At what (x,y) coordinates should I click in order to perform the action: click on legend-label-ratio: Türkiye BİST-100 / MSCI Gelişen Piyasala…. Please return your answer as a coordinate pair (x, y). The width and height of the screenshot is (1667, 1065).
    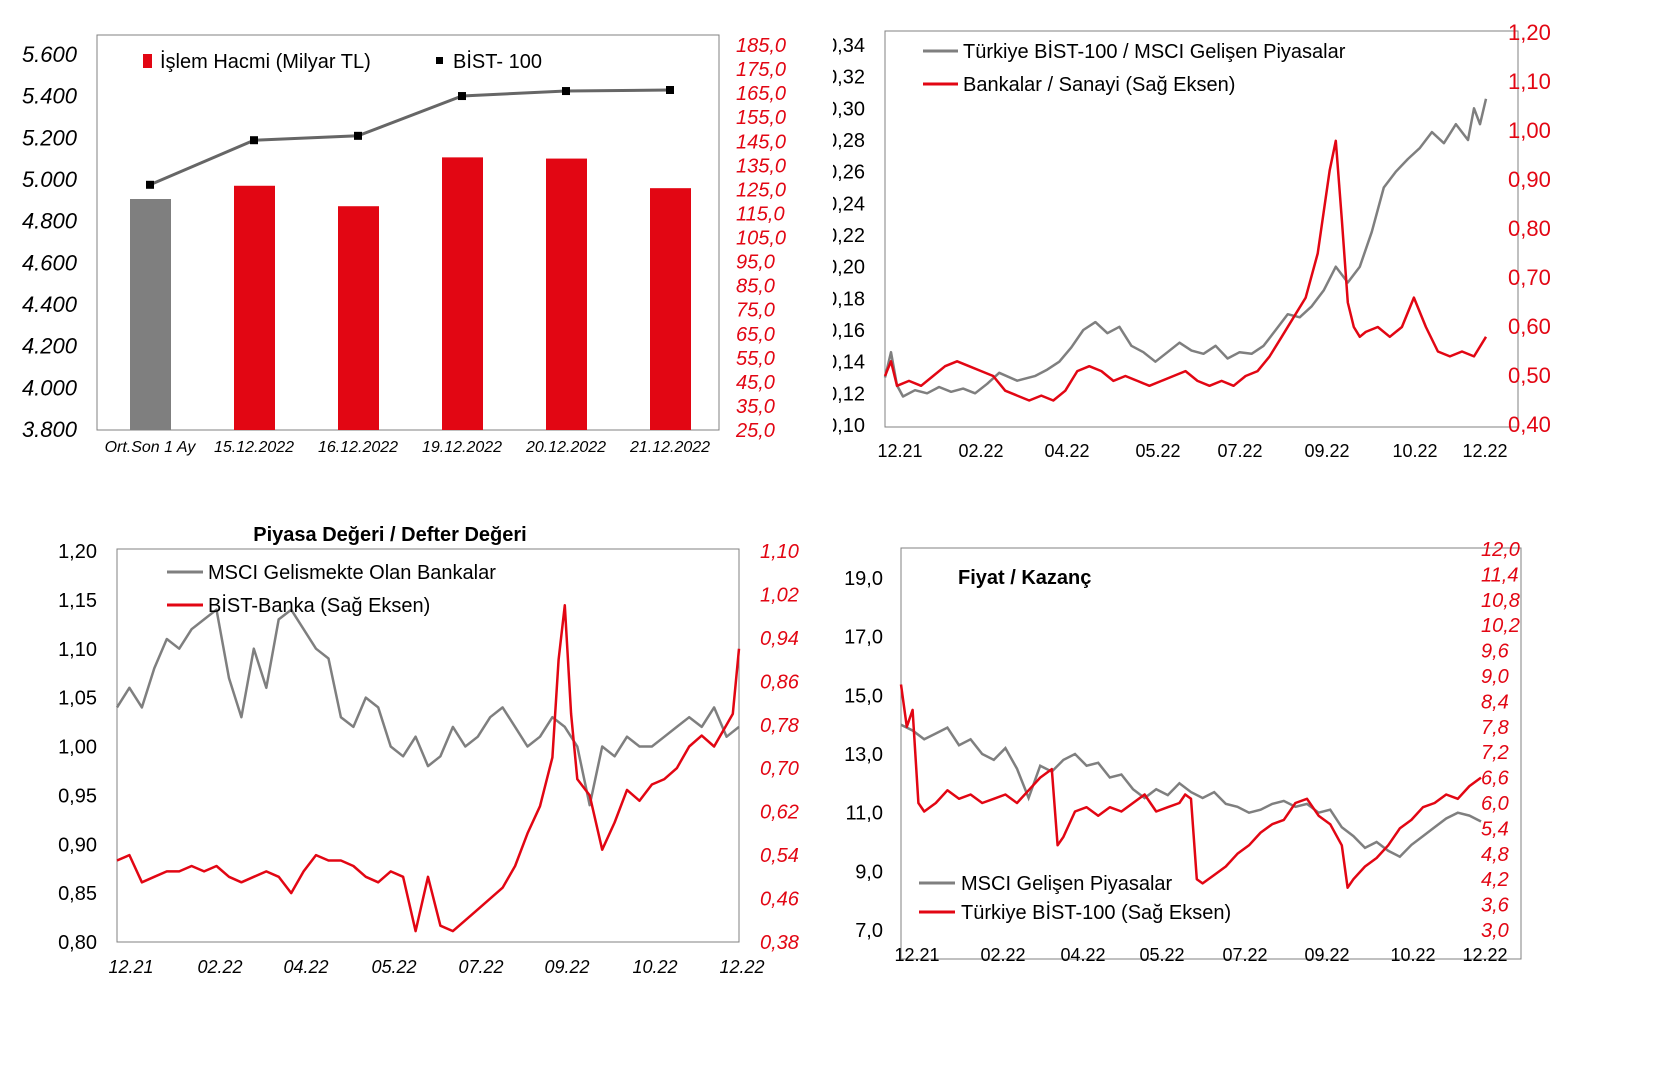
    Looking at the image, I should click on (1154, 51).